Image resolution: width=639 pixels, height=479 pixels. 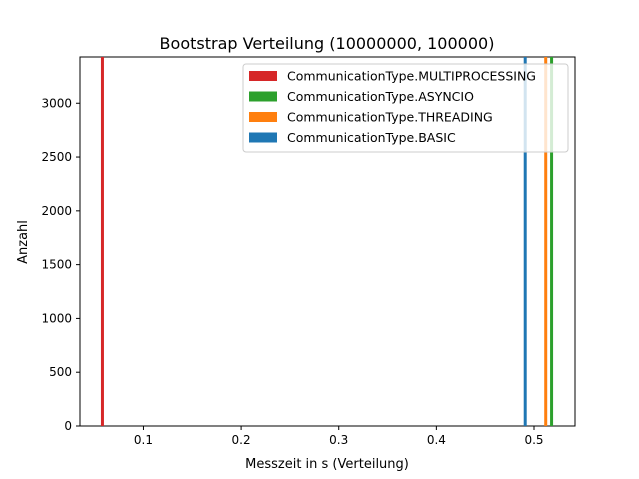 What do you see at coordinates (56, 211) in the screenshot?
I see `y-tick-label: 2000` at bounding box center [56, 211].